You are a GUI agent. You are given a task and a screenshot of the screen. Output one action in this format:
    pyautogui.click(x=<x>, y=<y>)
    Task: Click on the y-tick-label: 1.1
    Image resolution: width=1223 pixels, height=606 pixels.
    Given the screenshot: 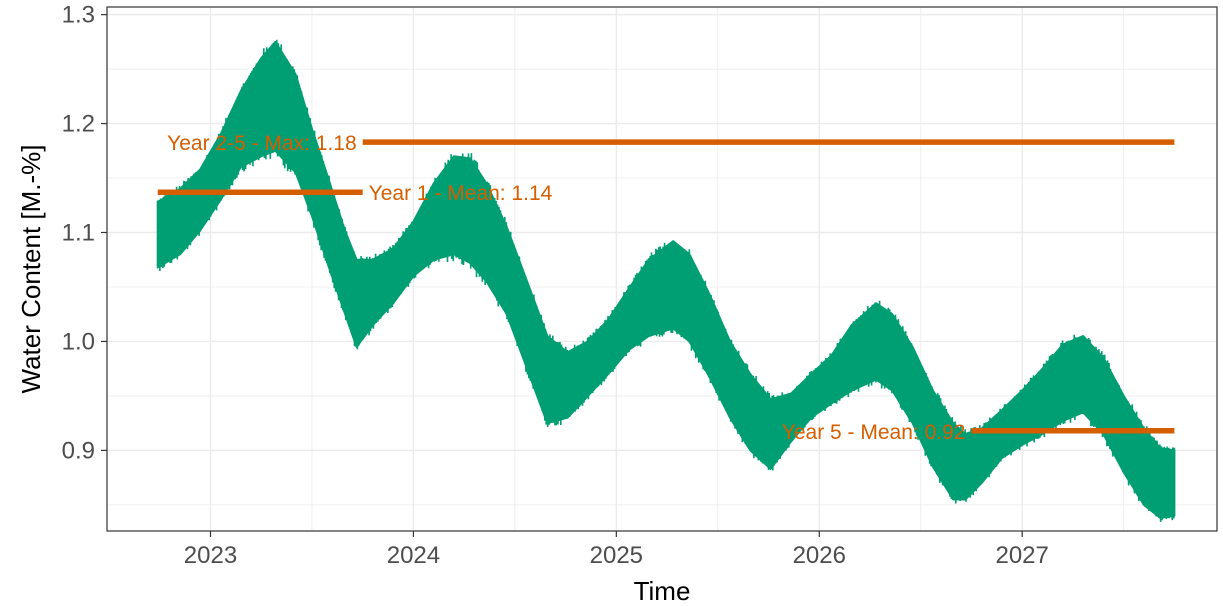 What is the action you would take?
    pyautogui.click(x=78, y=233)
    